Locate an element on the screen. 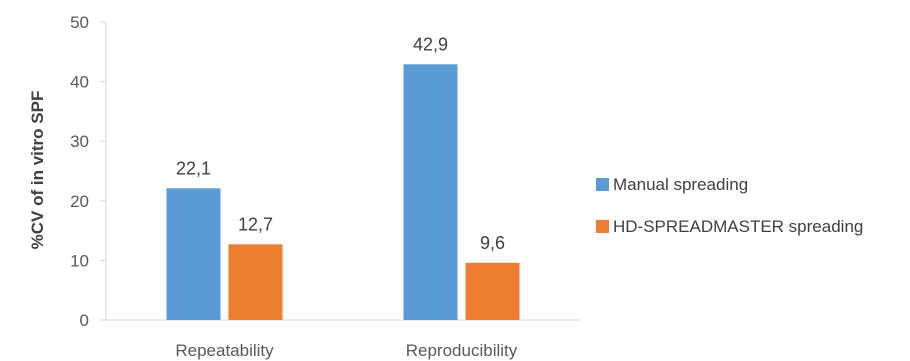  y-axis-title: %CV of in vitro SPF is located at coordinates (37, 170).